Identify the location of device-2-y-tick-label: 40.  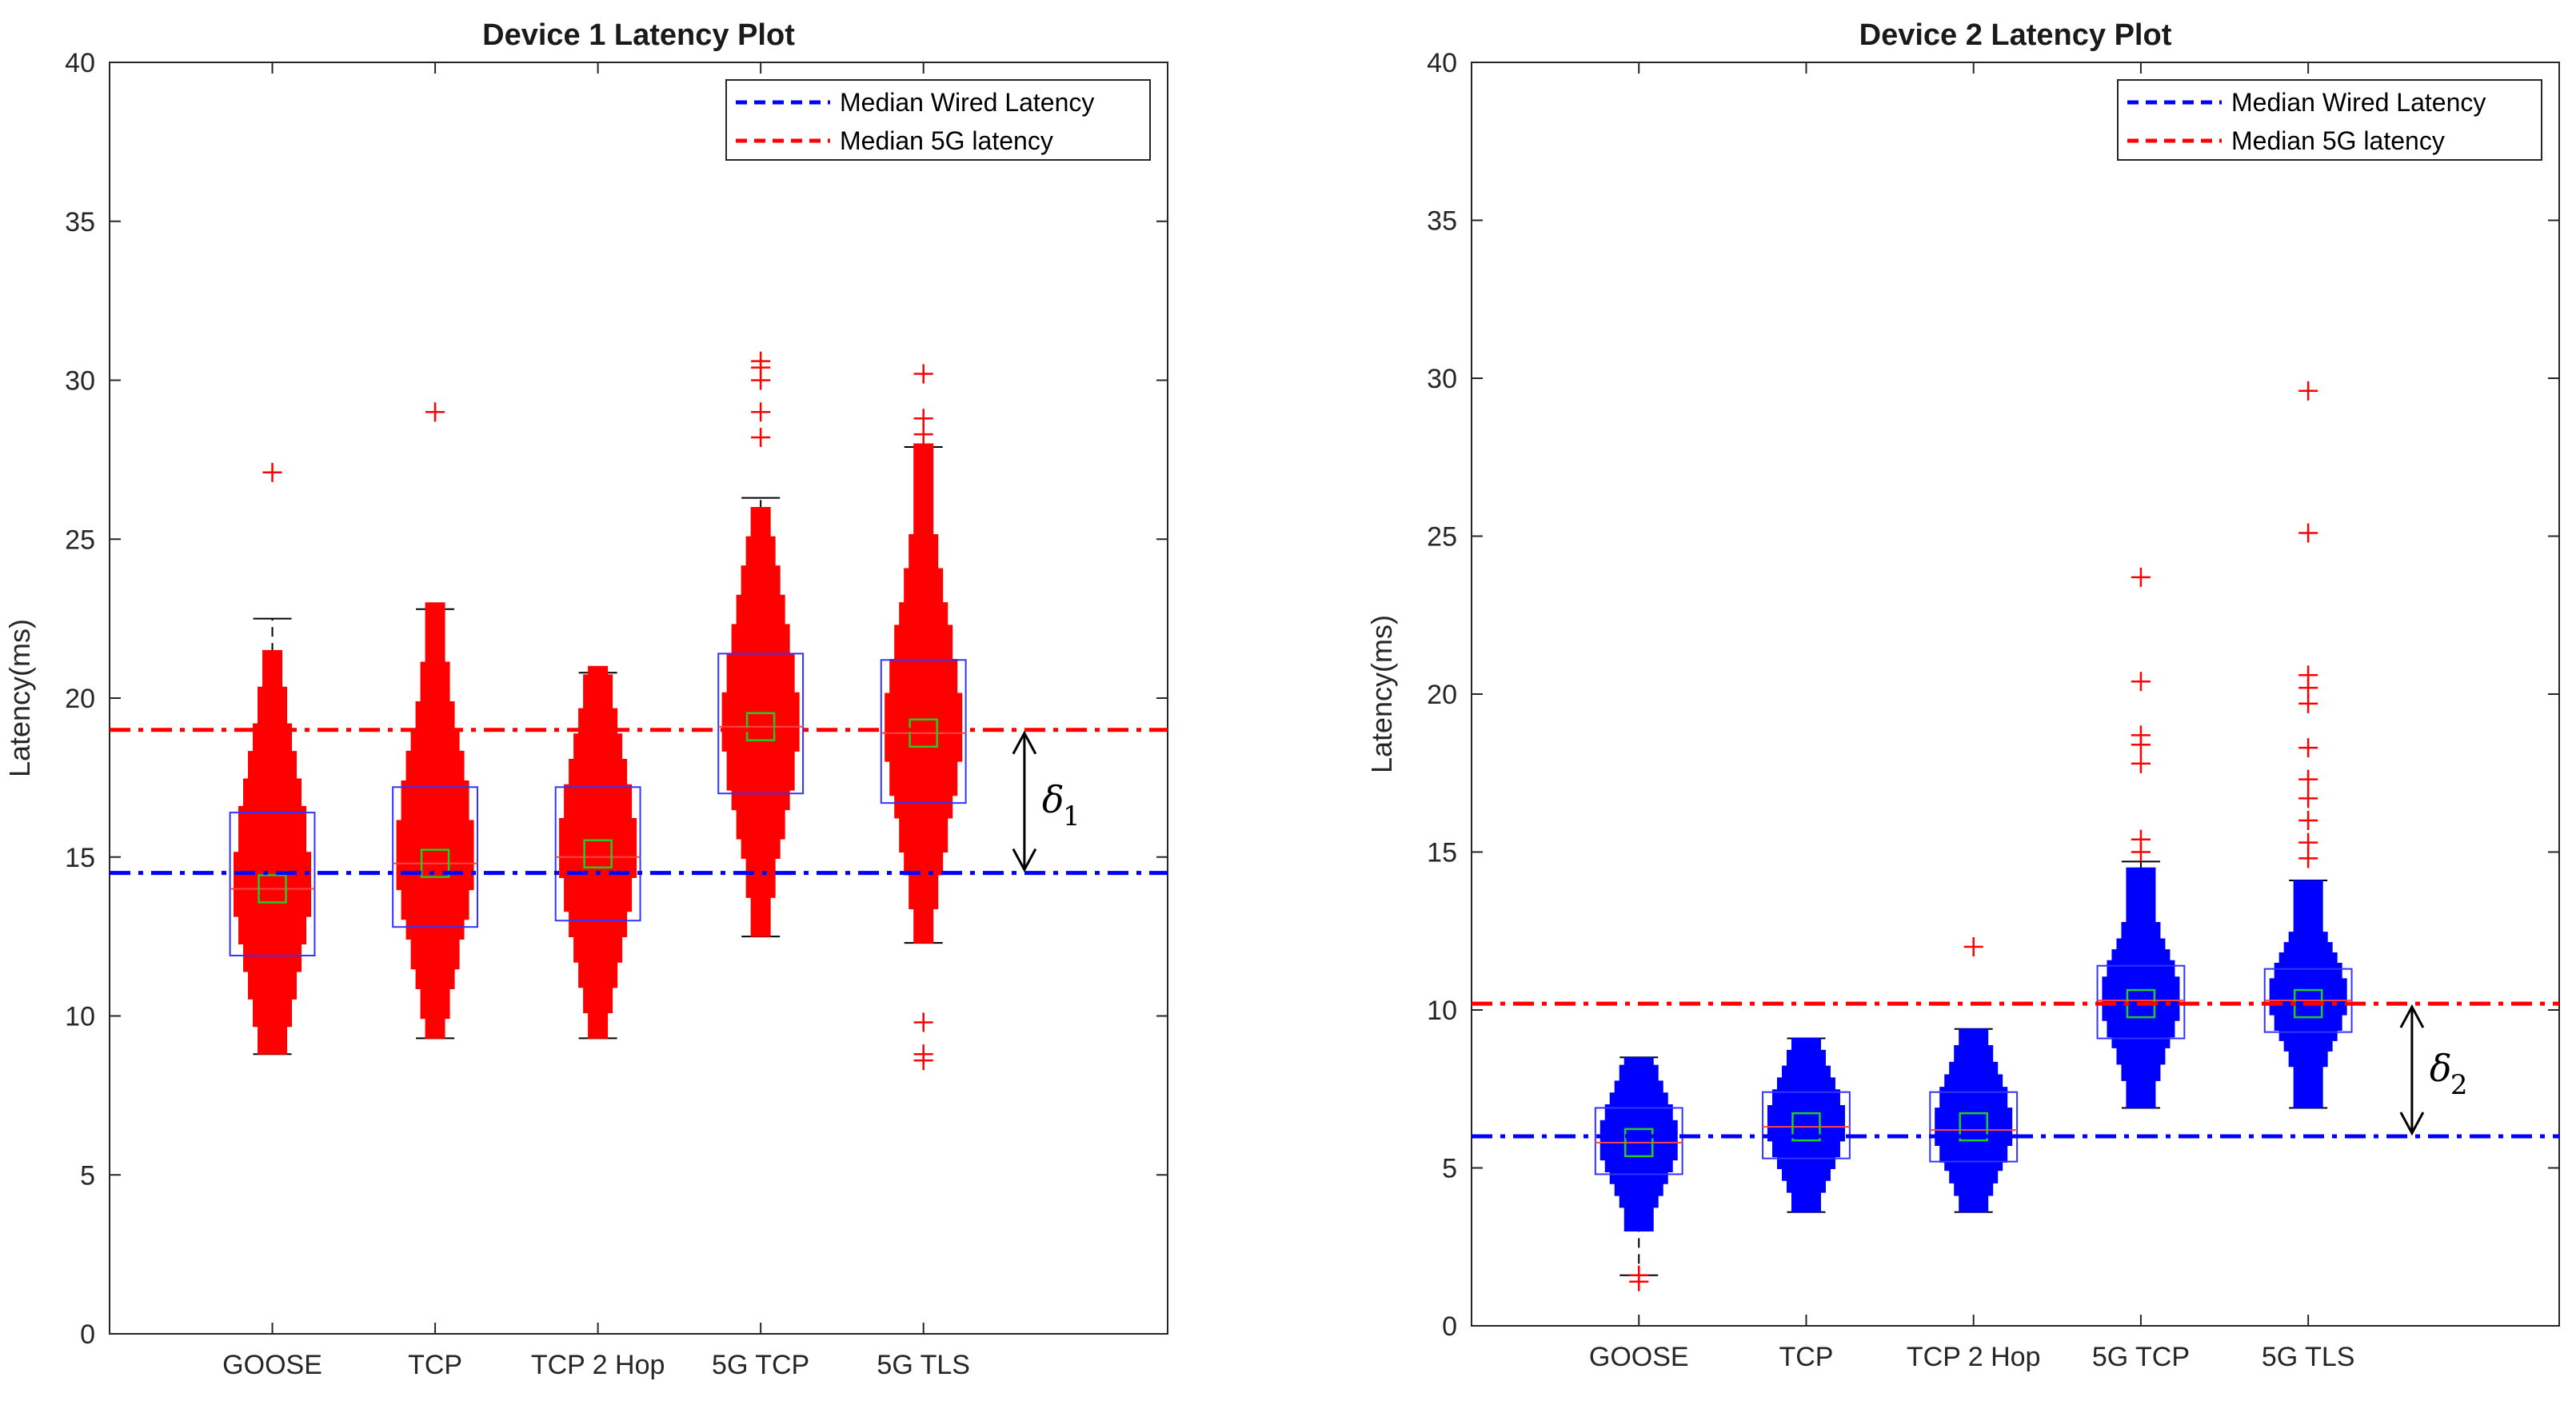
(1442, 63).